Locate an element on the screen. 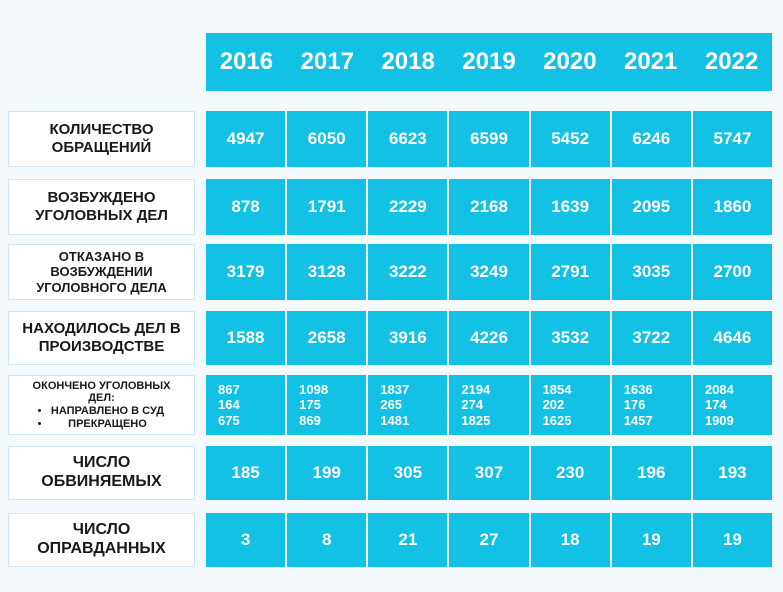 Image resolution: width=783 pixels, height=592 pixels. row-label-line: ОТКАЗАНО В is located at coordinates (101, 256).